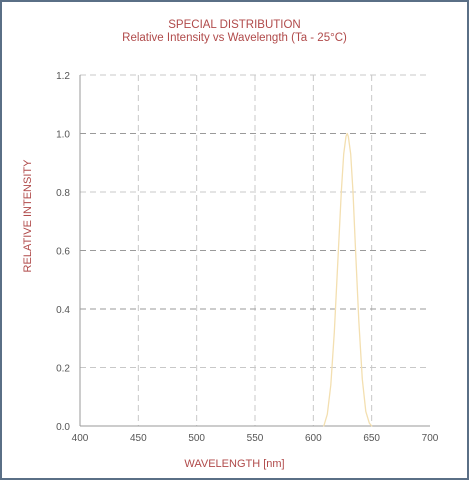  I want to click on x-axis-label: WAVELENGTH [nm], so click(234, 464).